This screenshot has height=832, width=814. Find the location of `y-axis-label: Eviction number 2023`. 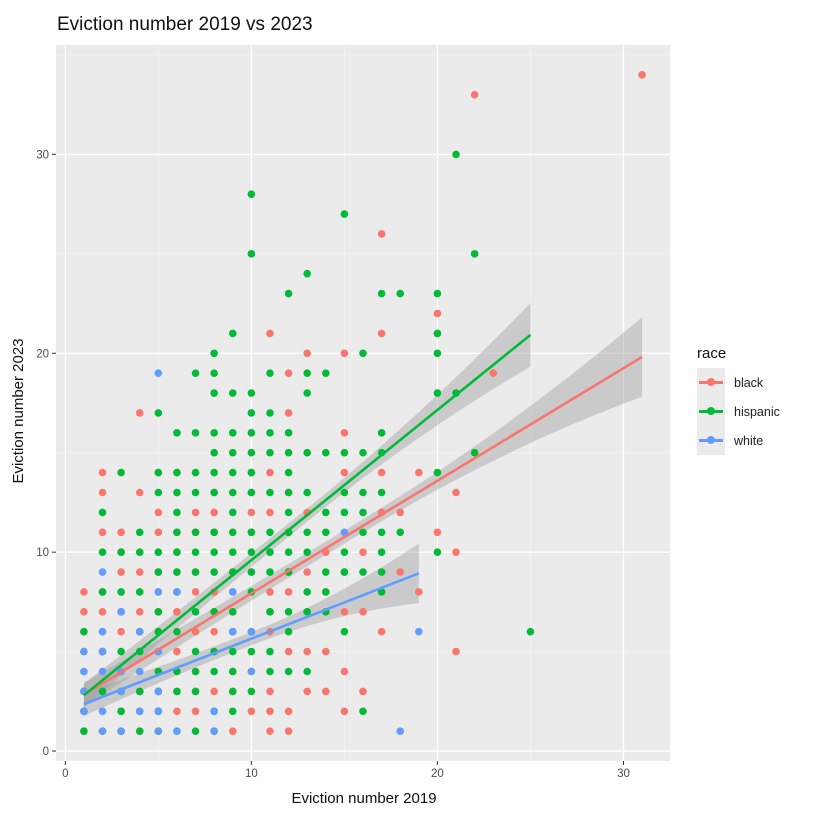

y-axis-label: Eviction number 2023 is located at coordinates (18, 410).